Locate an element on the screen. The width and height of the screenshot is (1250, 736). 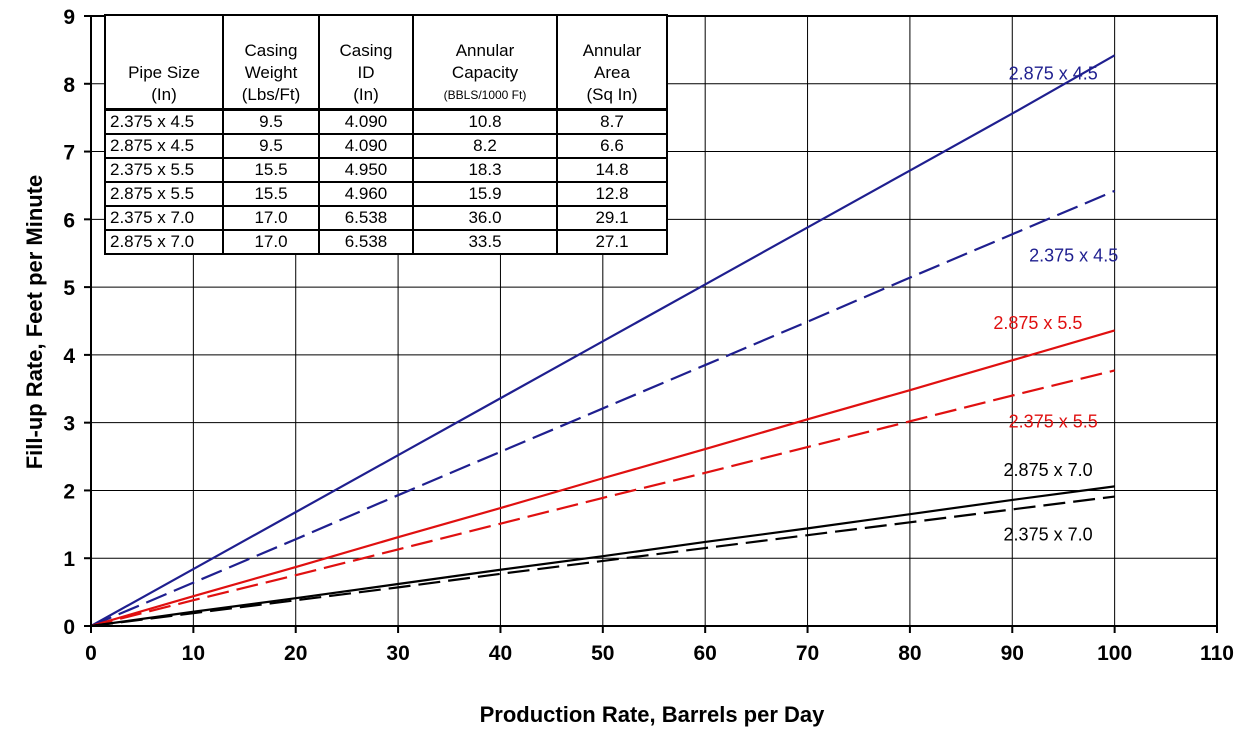
table-row: 2.375 x 7.0 17.0 6.538 36.0 29.1 is located at coordinates (386, 218).